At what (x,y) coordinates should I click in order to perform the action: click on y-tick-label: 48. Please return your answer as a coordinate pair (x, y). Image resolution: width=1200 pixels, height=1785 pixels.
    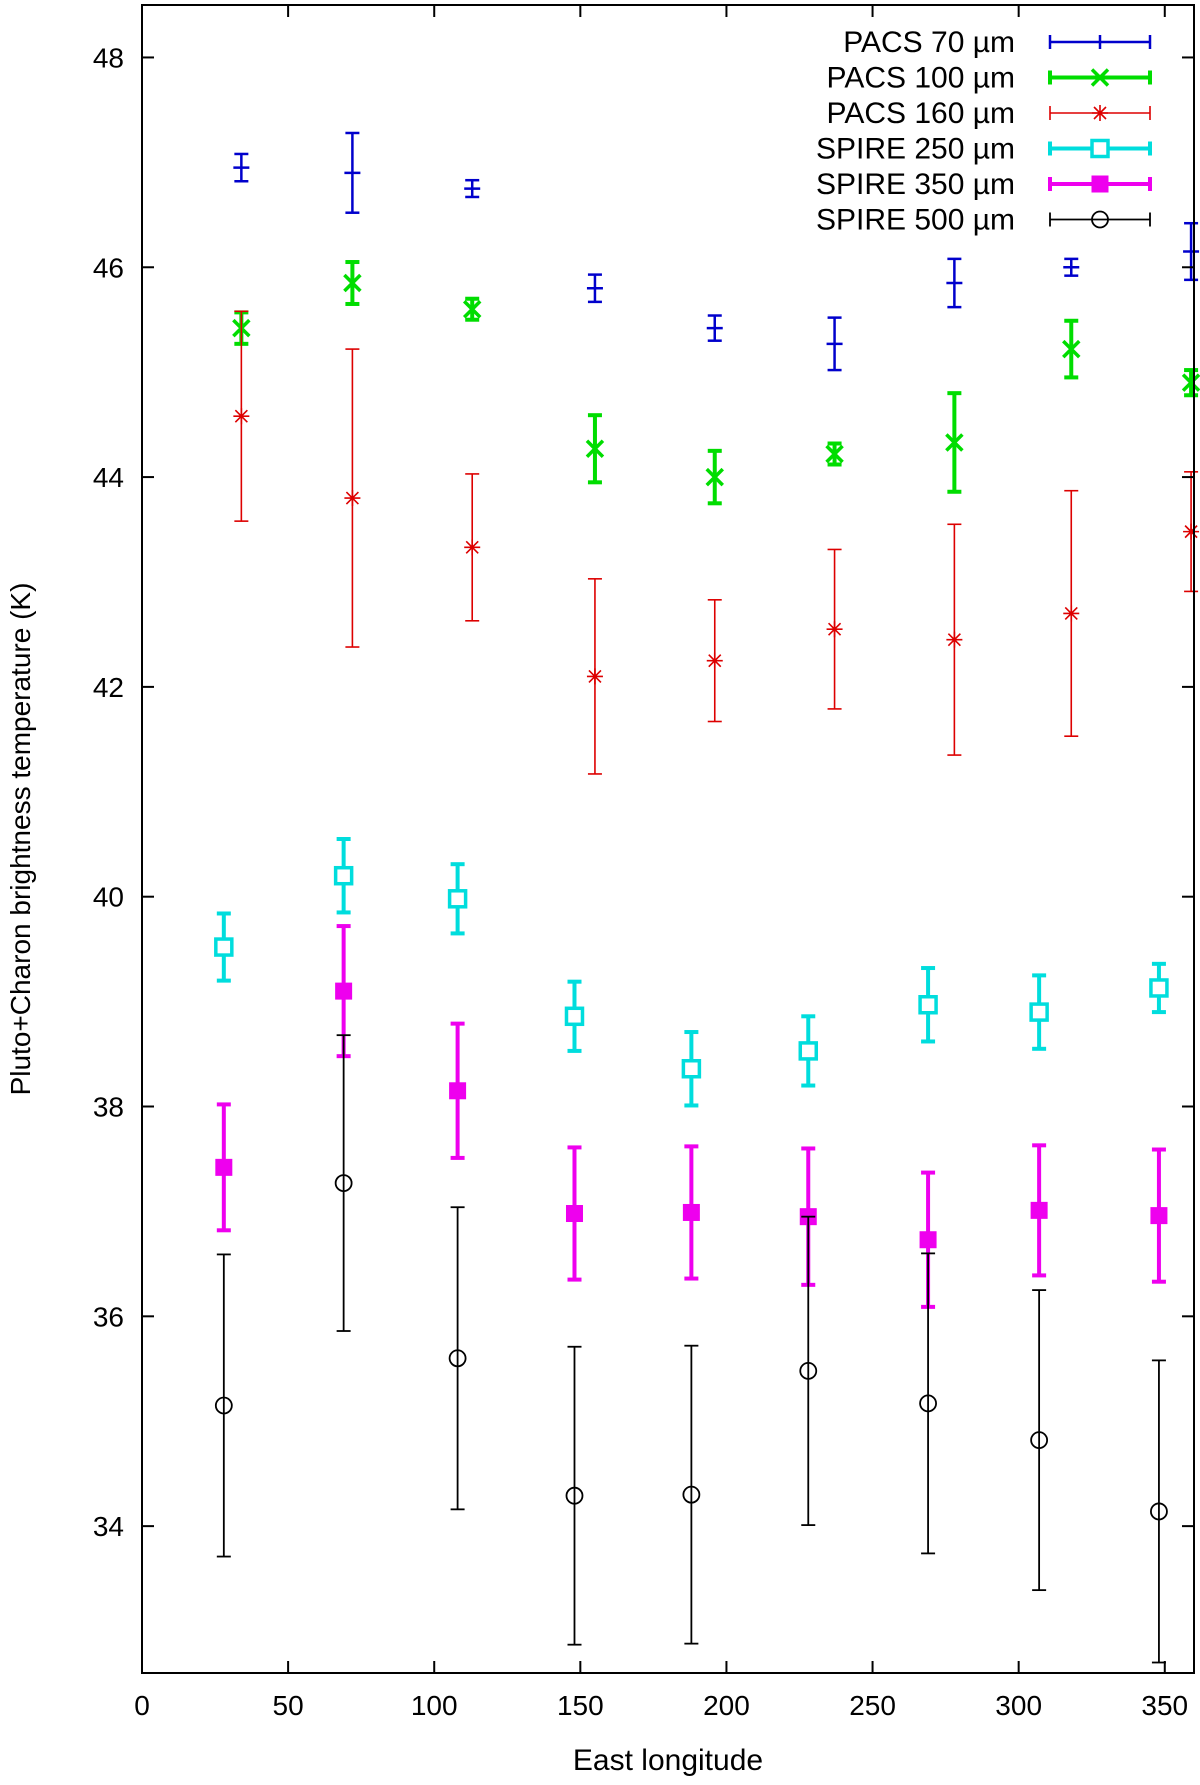
    Looking at the image, I should click on (108, 57).